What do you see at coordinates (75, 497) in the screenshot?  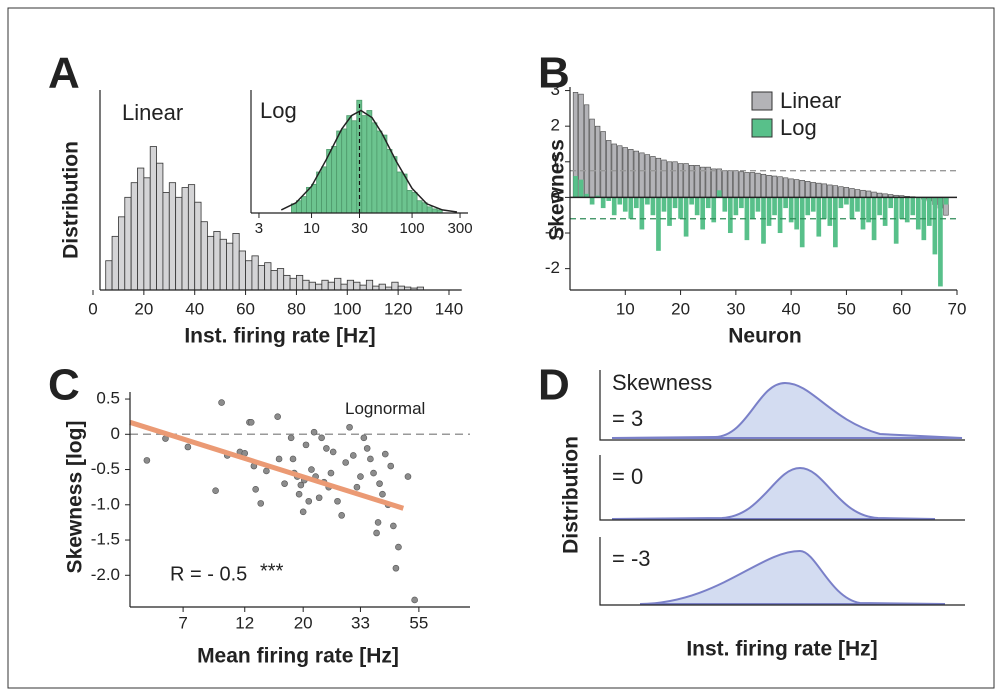 I see `y-axis-label: Skewness [log]` at bounding box center [75, 497].